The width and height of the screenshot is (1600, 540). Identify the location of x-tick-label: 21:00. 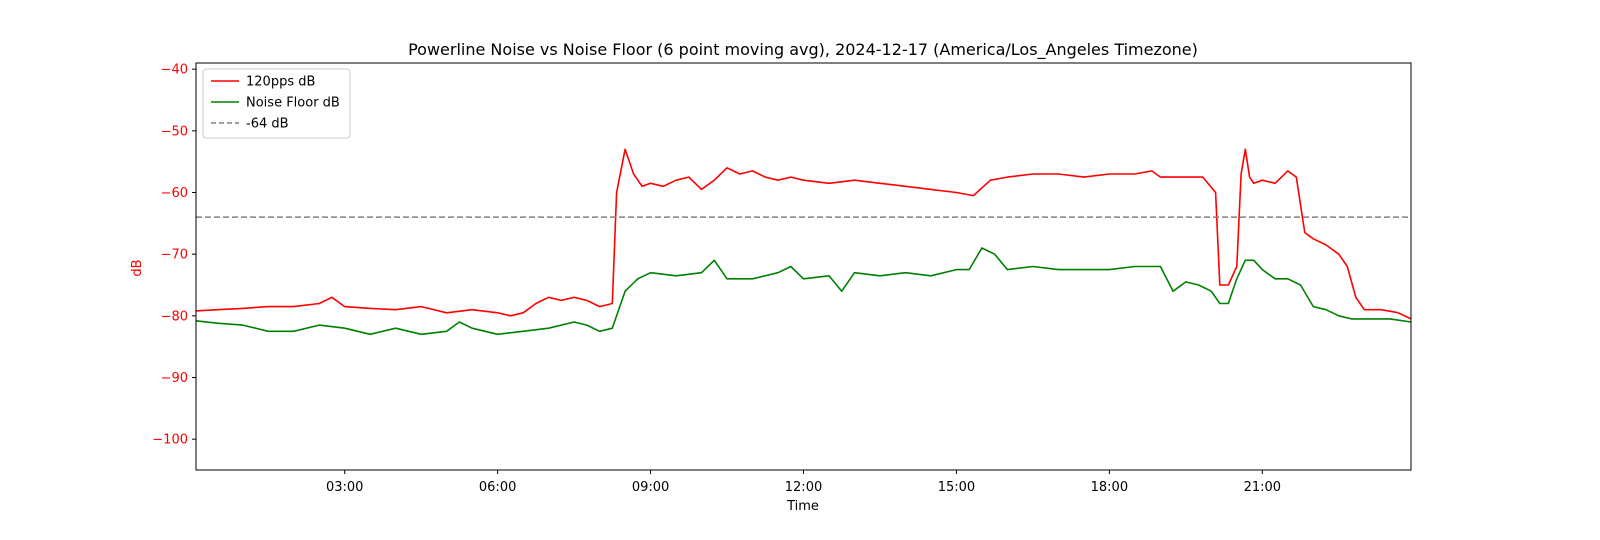
(1262, 487).